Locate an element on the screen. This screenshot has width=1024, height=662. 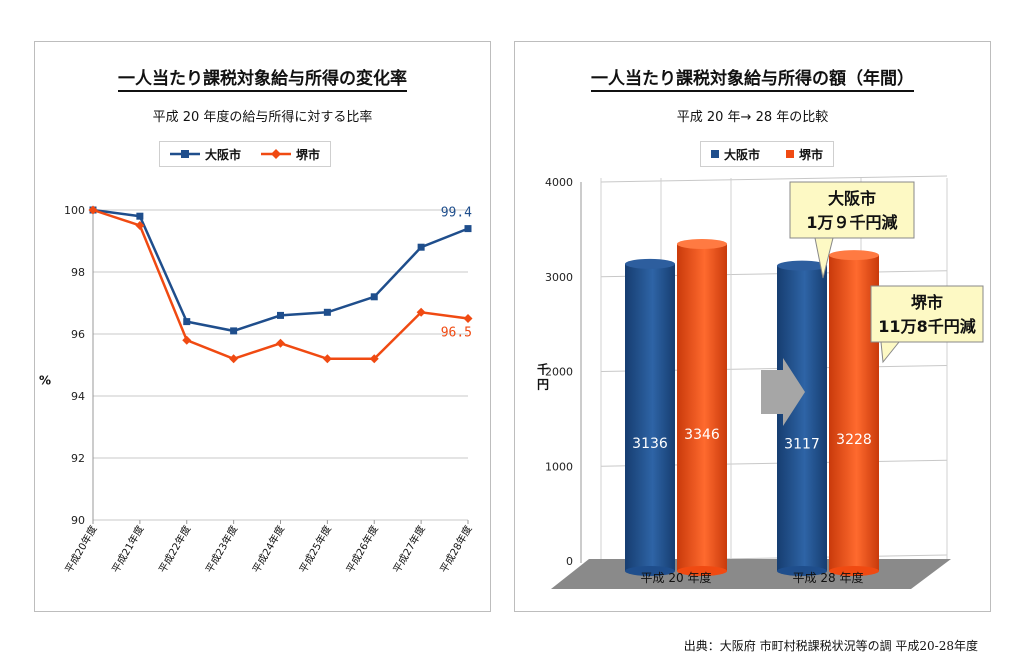
data-label-end-osaka: 99.4 is located at coordinates (456, 213).